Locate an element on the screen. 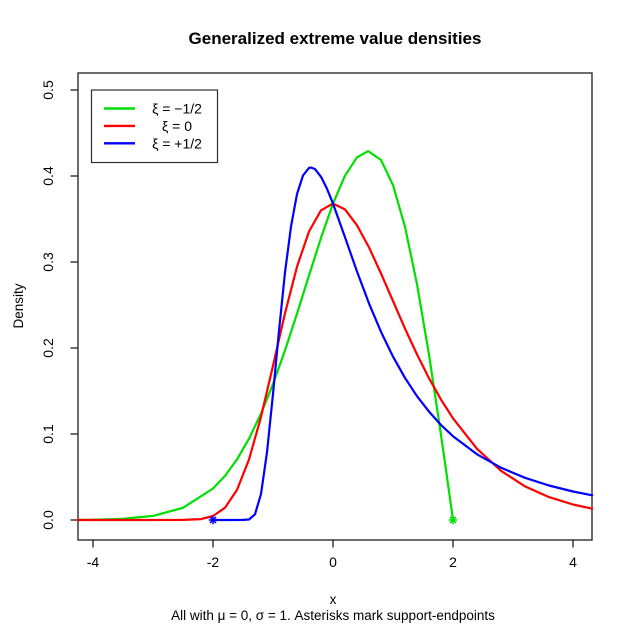 Image resolution: width=630 pixels, height=630 pixels. legend-label: ξ = +1/2 is located at coordinates (177, 143).